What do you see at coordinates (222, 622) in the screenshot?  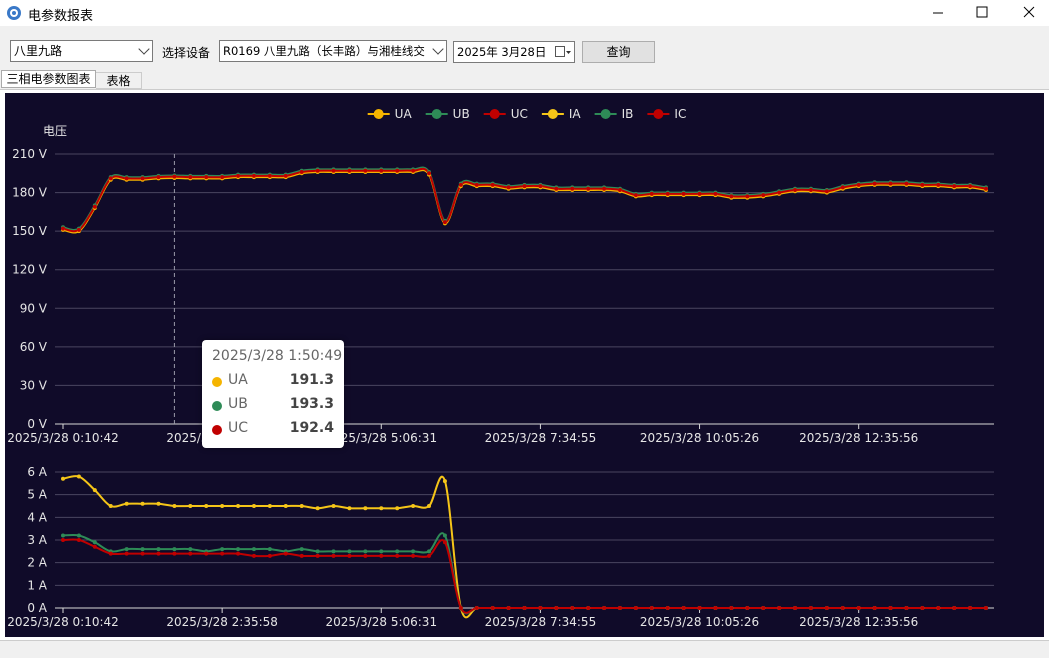 I see `x-tick-label: 2025/3/28 2:35:58` at bounding box center [222, 622].